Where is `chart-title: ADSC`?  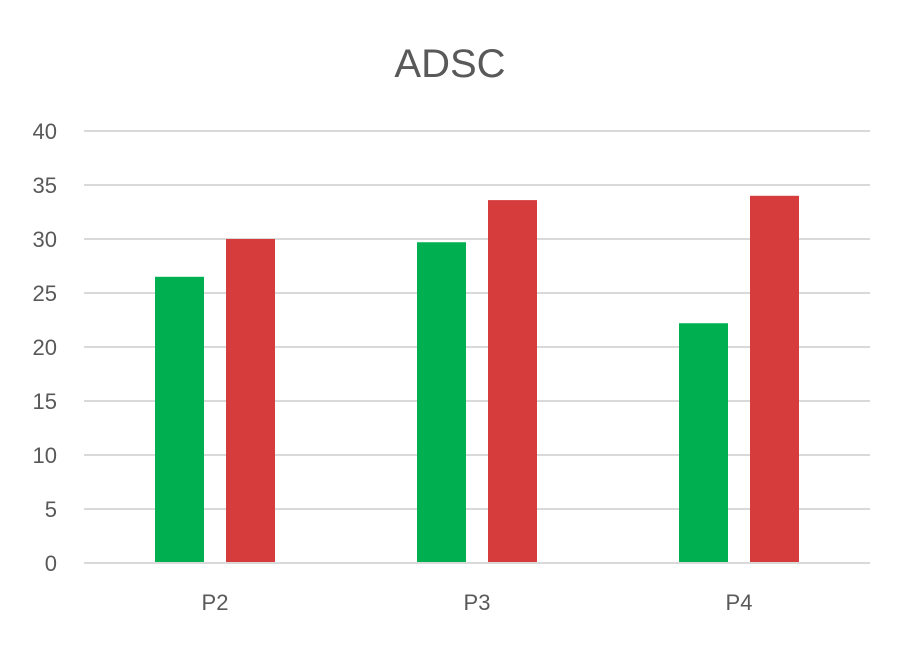 chart-title: ADSC is located at coordinates (450, 64).